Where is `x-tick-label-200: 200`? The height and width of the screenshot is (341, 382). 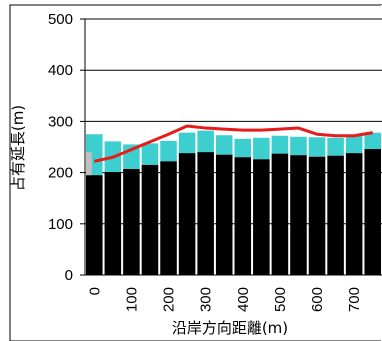
x-tick-label-200: 200 is located at coordinates (169, 299).